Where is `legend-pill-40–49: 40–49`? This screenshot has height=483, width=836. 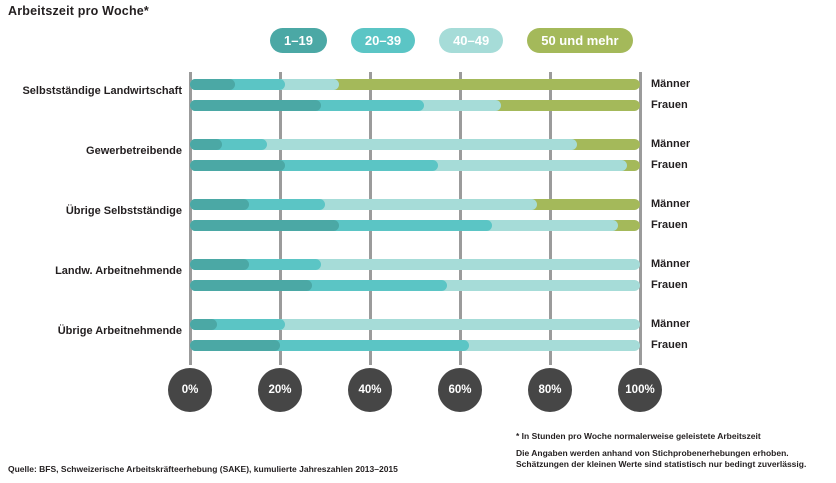
legend-pill-40–49: 40–49 is located at coordinates (471, 40).